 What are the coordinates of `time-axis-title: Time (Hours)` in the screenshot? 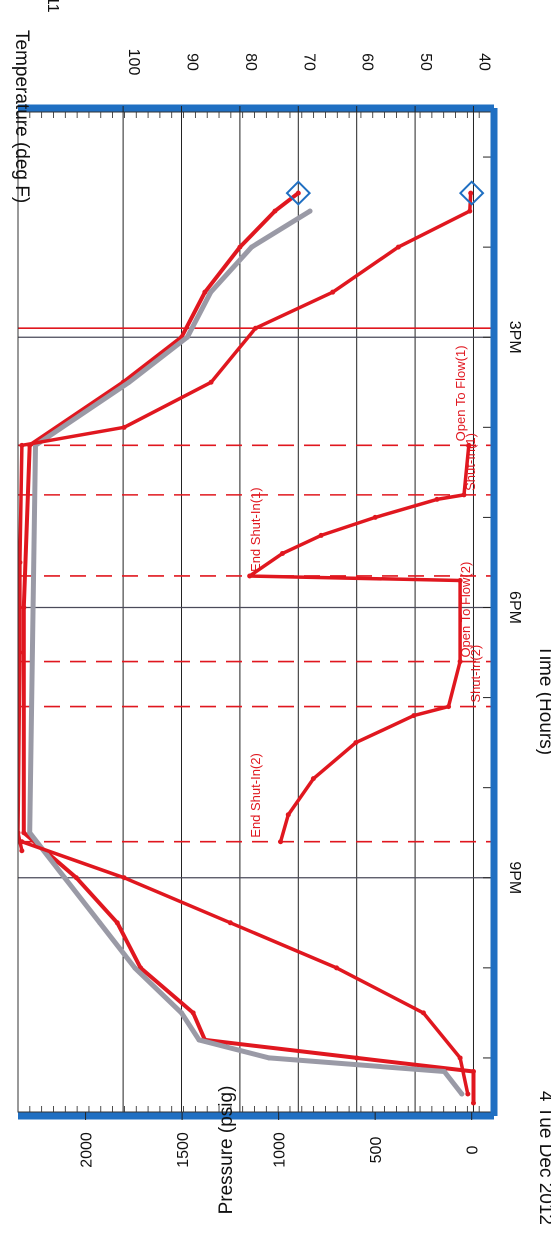 It's located at (543, 700).